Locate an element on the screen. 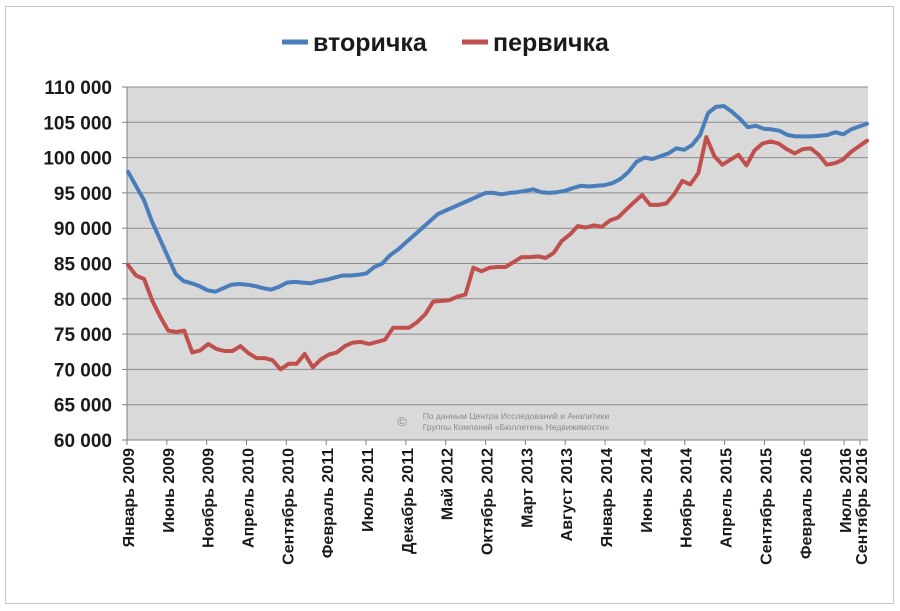 Image resolution: width=900 pixels, height=611 pixels. x-tick-label: Декабрь 2011 is located at coordinates (408, 501).